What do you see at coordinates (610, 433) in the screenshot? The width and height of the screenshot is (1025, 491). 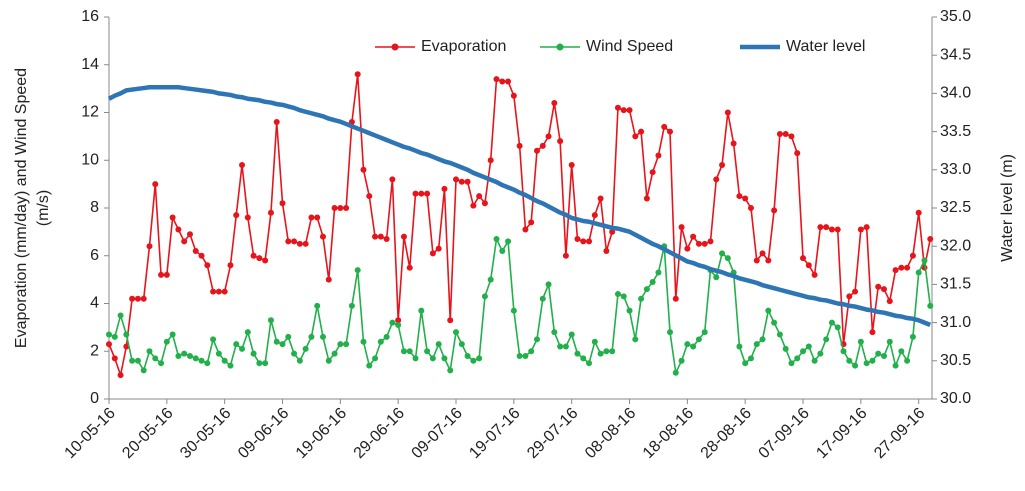 I see `x-tick-label: 08-08-16` at bounding box center [610, 433].